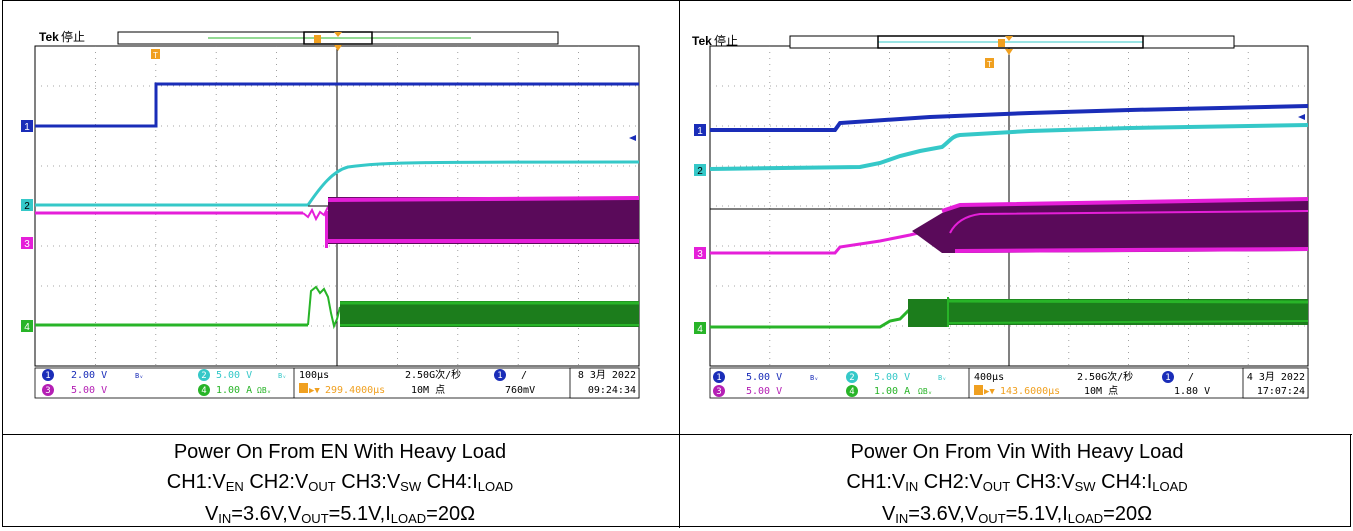 The height and width of the screenshot is (531, 1353). What do you see at coordinates (612, 390) in the screenshot?
I see `time: 09:24:34` at bounding box center [612, 390].